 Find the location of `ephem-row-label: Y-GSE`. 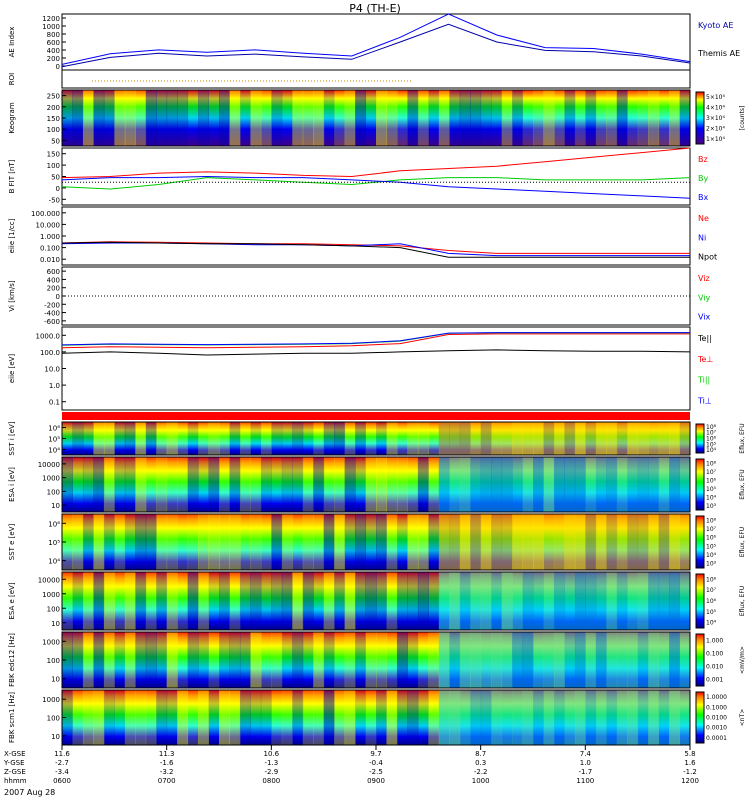

ephem-row-label: Y-GSE is located at coordinates (14, 763).